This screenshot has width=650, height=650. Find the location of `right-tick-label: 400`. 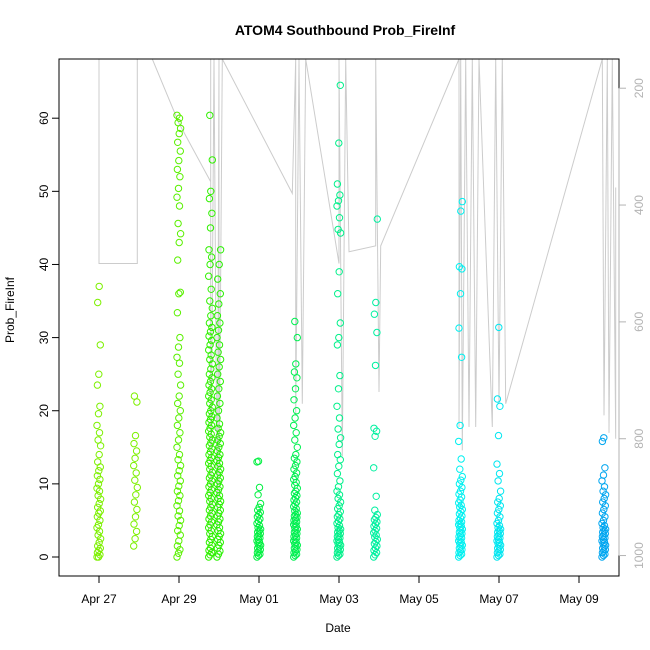

right-tick-label: 400 is located at coordinates (639, 205).